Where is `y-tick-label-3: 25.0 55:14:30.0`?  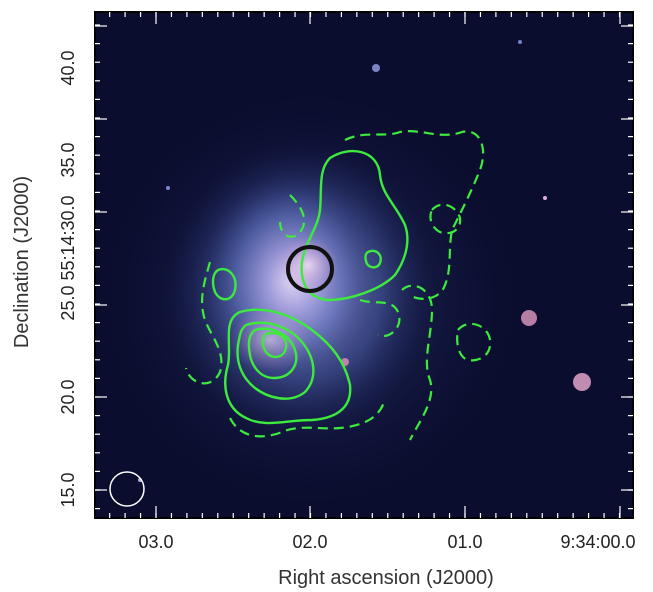
y-tick-label-3: 25.0 55:14:30.0 is located at coordinates (68, 257).